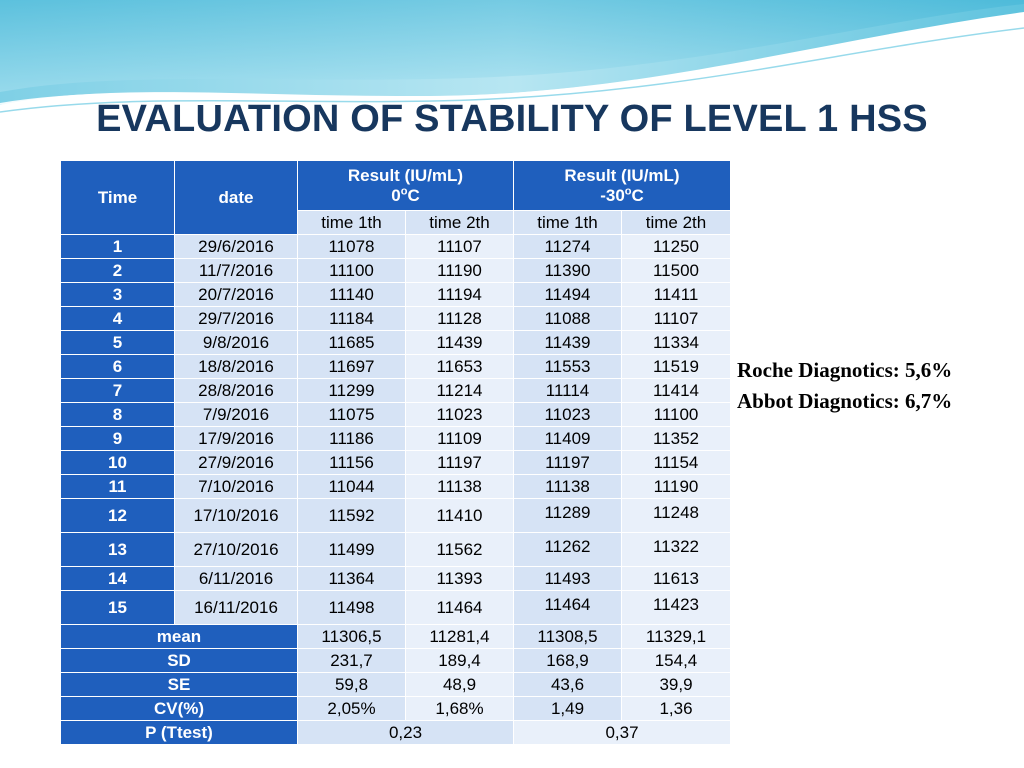 The width and height of the screenshot is (1024, 768). Describe the element at coordinates (676, 515) in the screenshot. I see `value-cell: 11248` at that location.